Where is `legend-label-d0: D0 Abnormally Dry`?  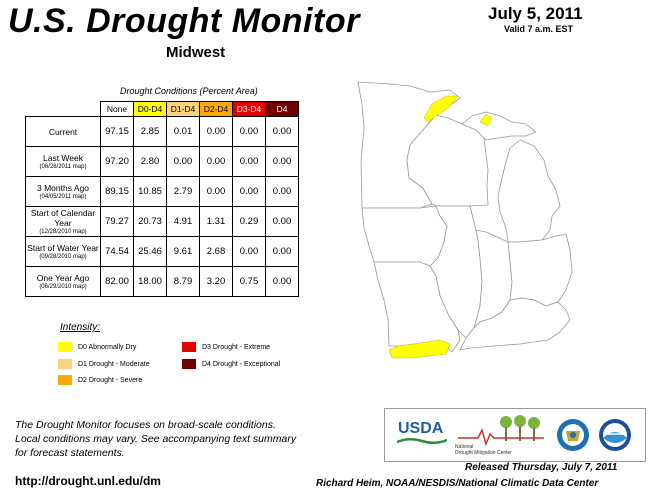 legend-label-d0: D0 Abnormally Dry is located at coordinates (107, 347).